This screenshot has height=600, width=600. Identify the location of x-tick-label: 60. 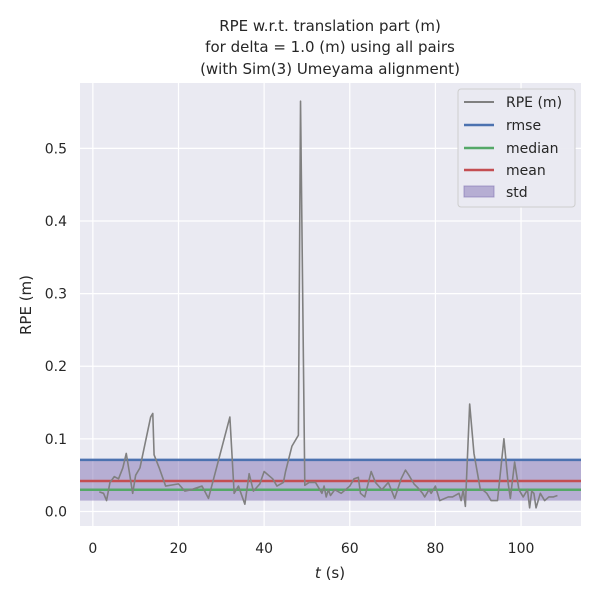
(350, 549).